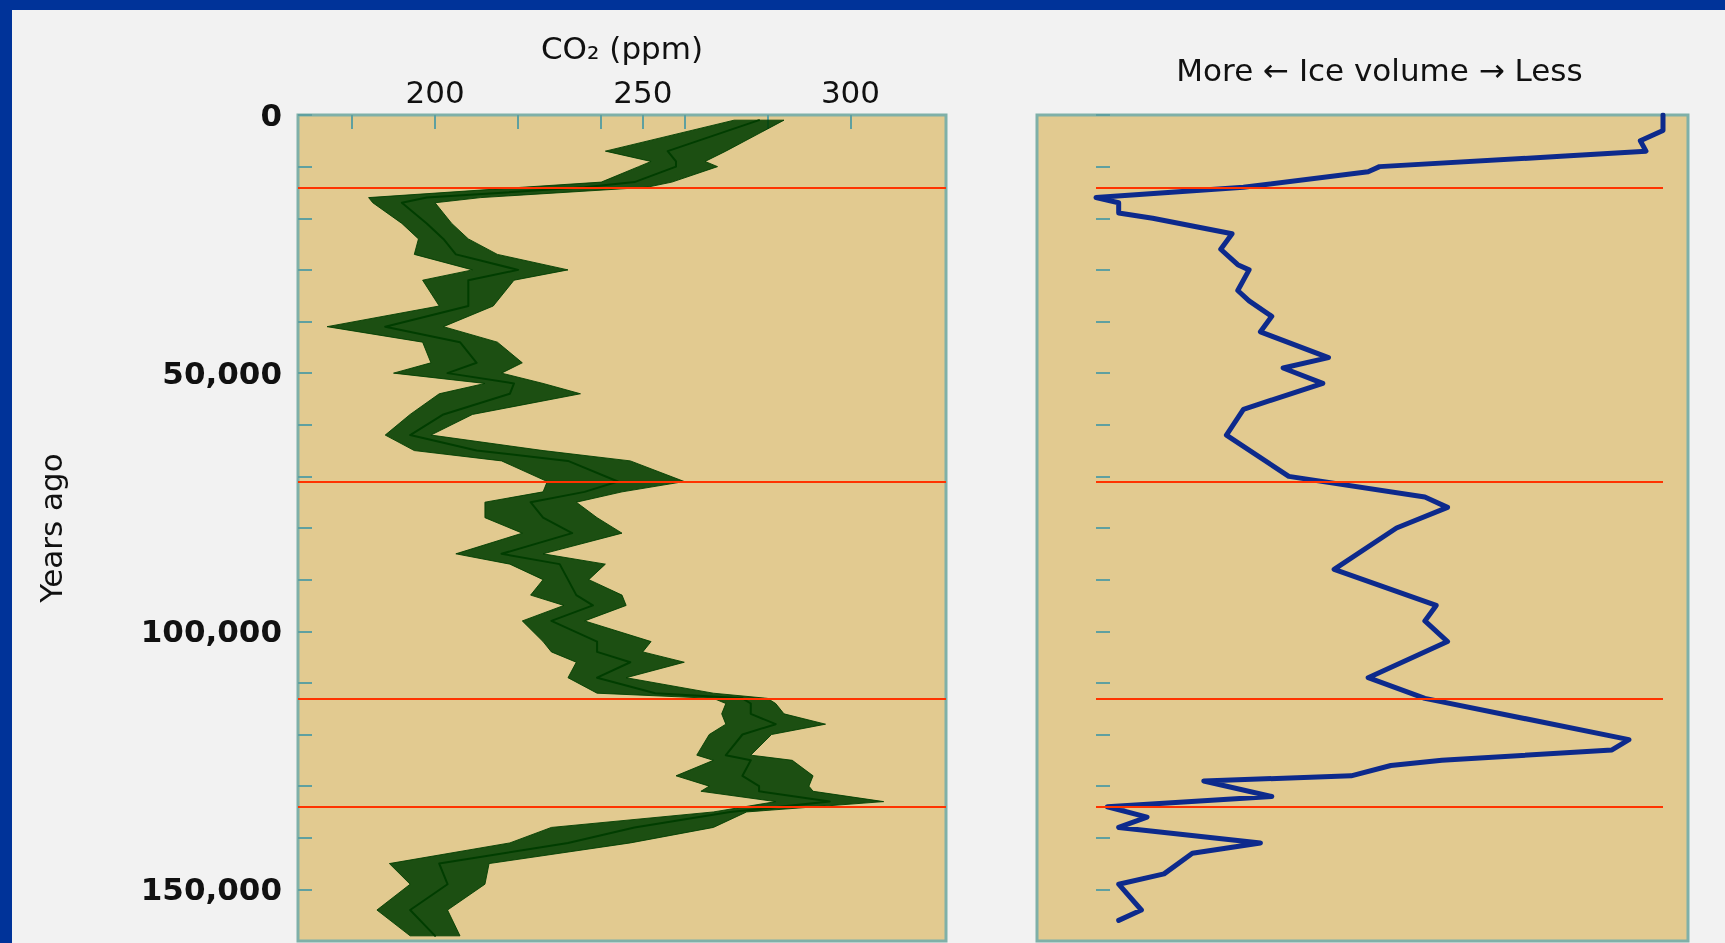 This screenshot has height=943, width=1725. I want to click on y-tick-label: 100,000, so click(211, 631).